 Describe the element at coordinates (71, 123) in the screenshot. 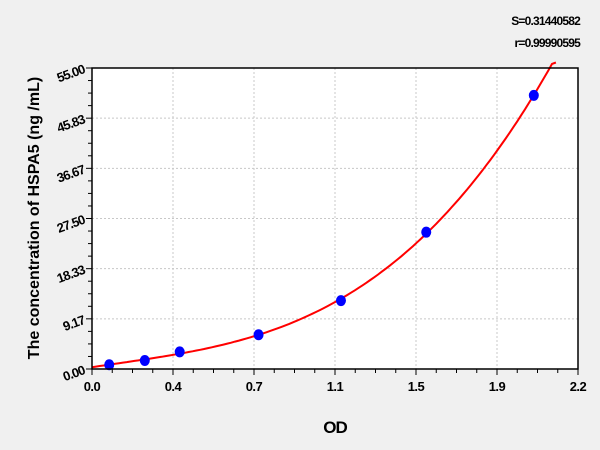

I see `y-tick-label: 45.83` at that location.